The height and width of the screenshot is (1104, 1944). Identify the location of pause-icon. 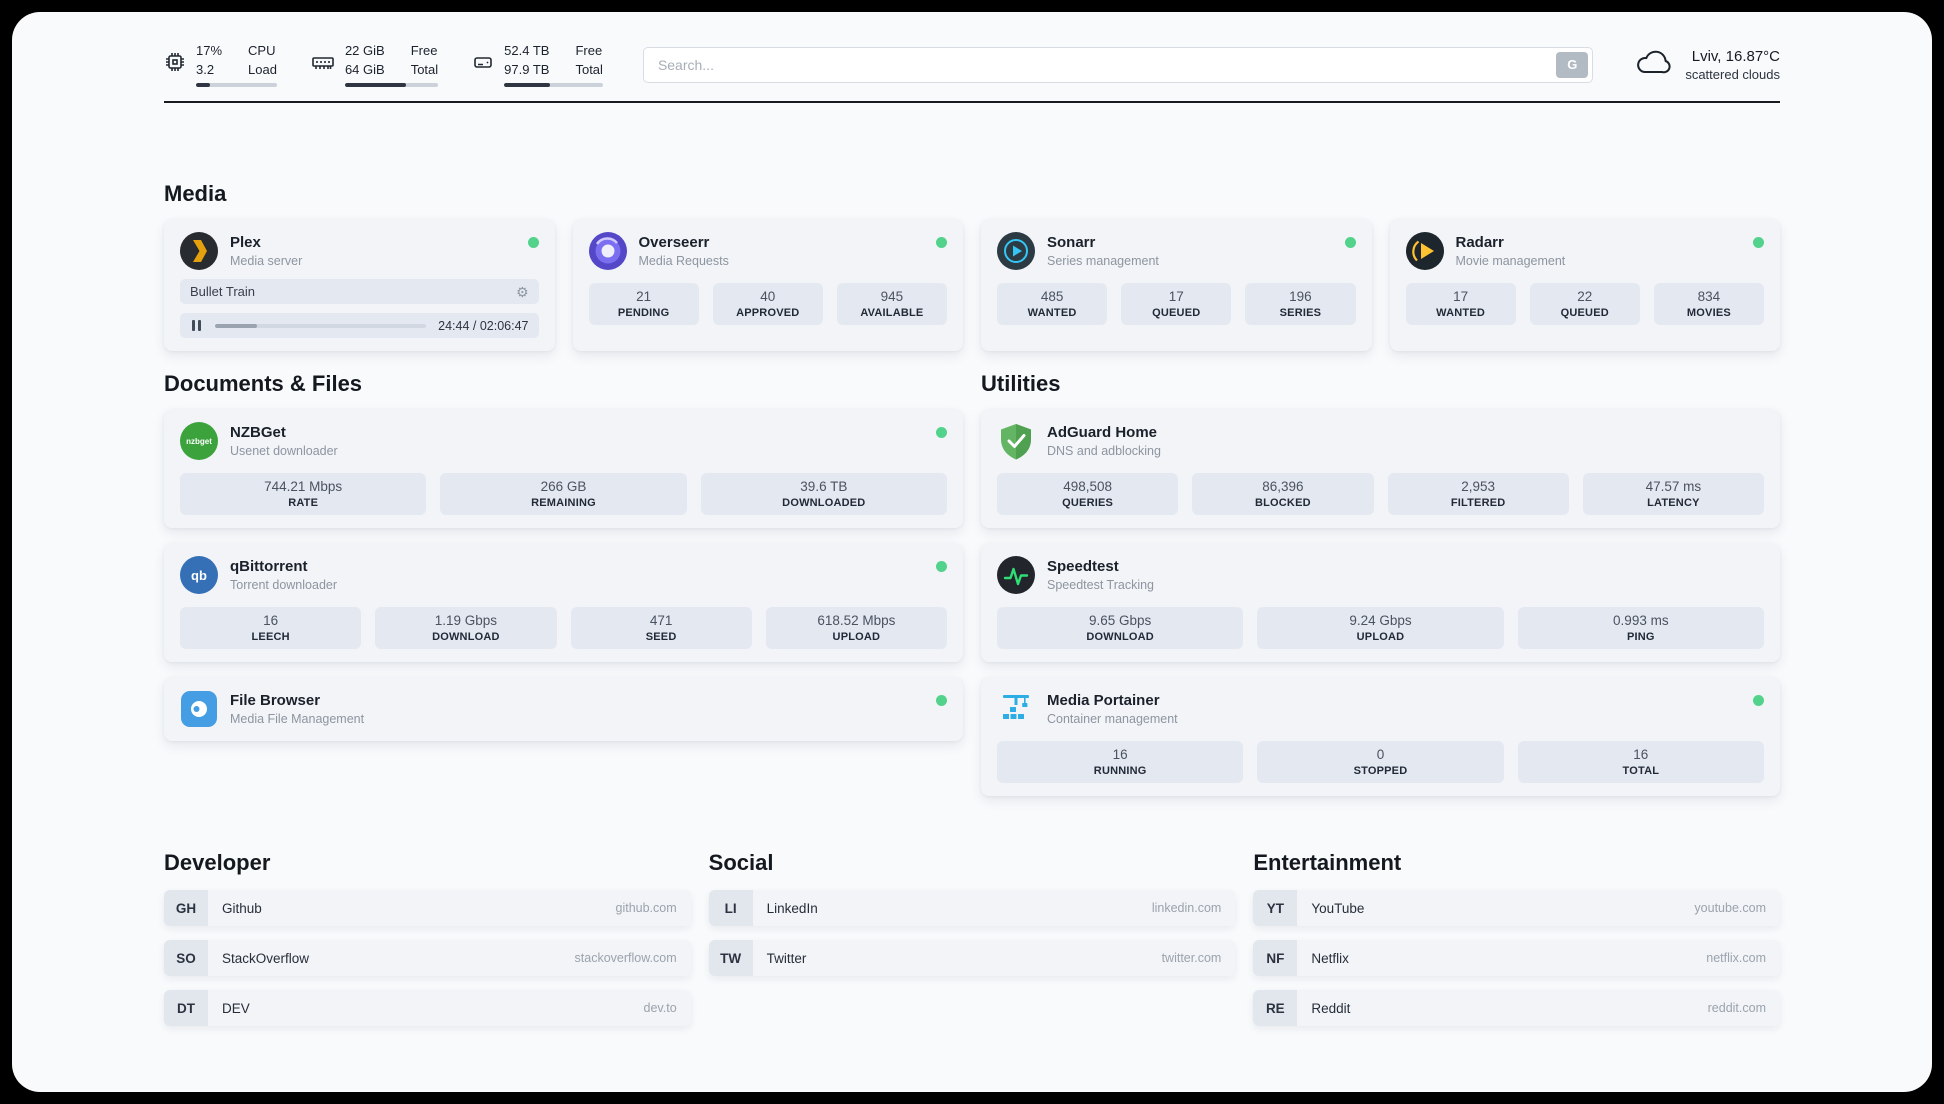
(196, 325).